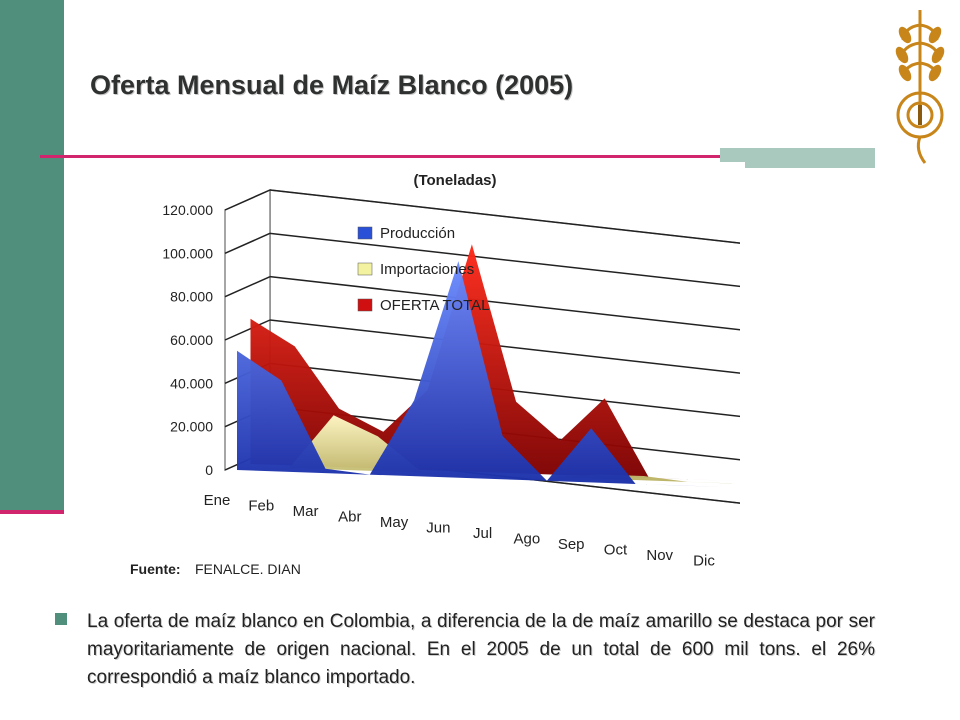 This screenshot has height=720, width=960. What do you see at coordinates (438, 528) in the screenshot?
I see `x-tick-label: Jun` at bounding box center [438, 528].